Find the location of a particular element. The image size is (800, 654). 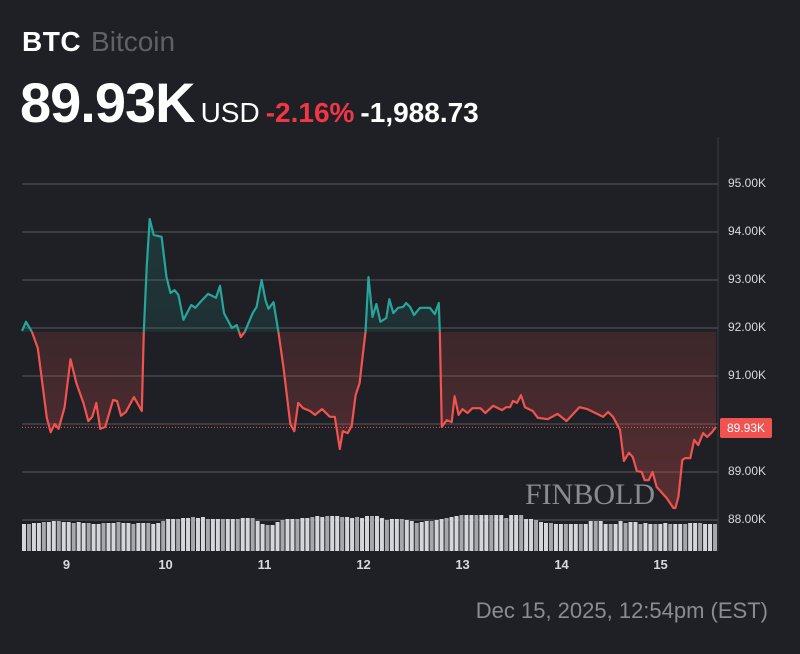

x-tick-label: 15 is located at coordinates (660, 564).